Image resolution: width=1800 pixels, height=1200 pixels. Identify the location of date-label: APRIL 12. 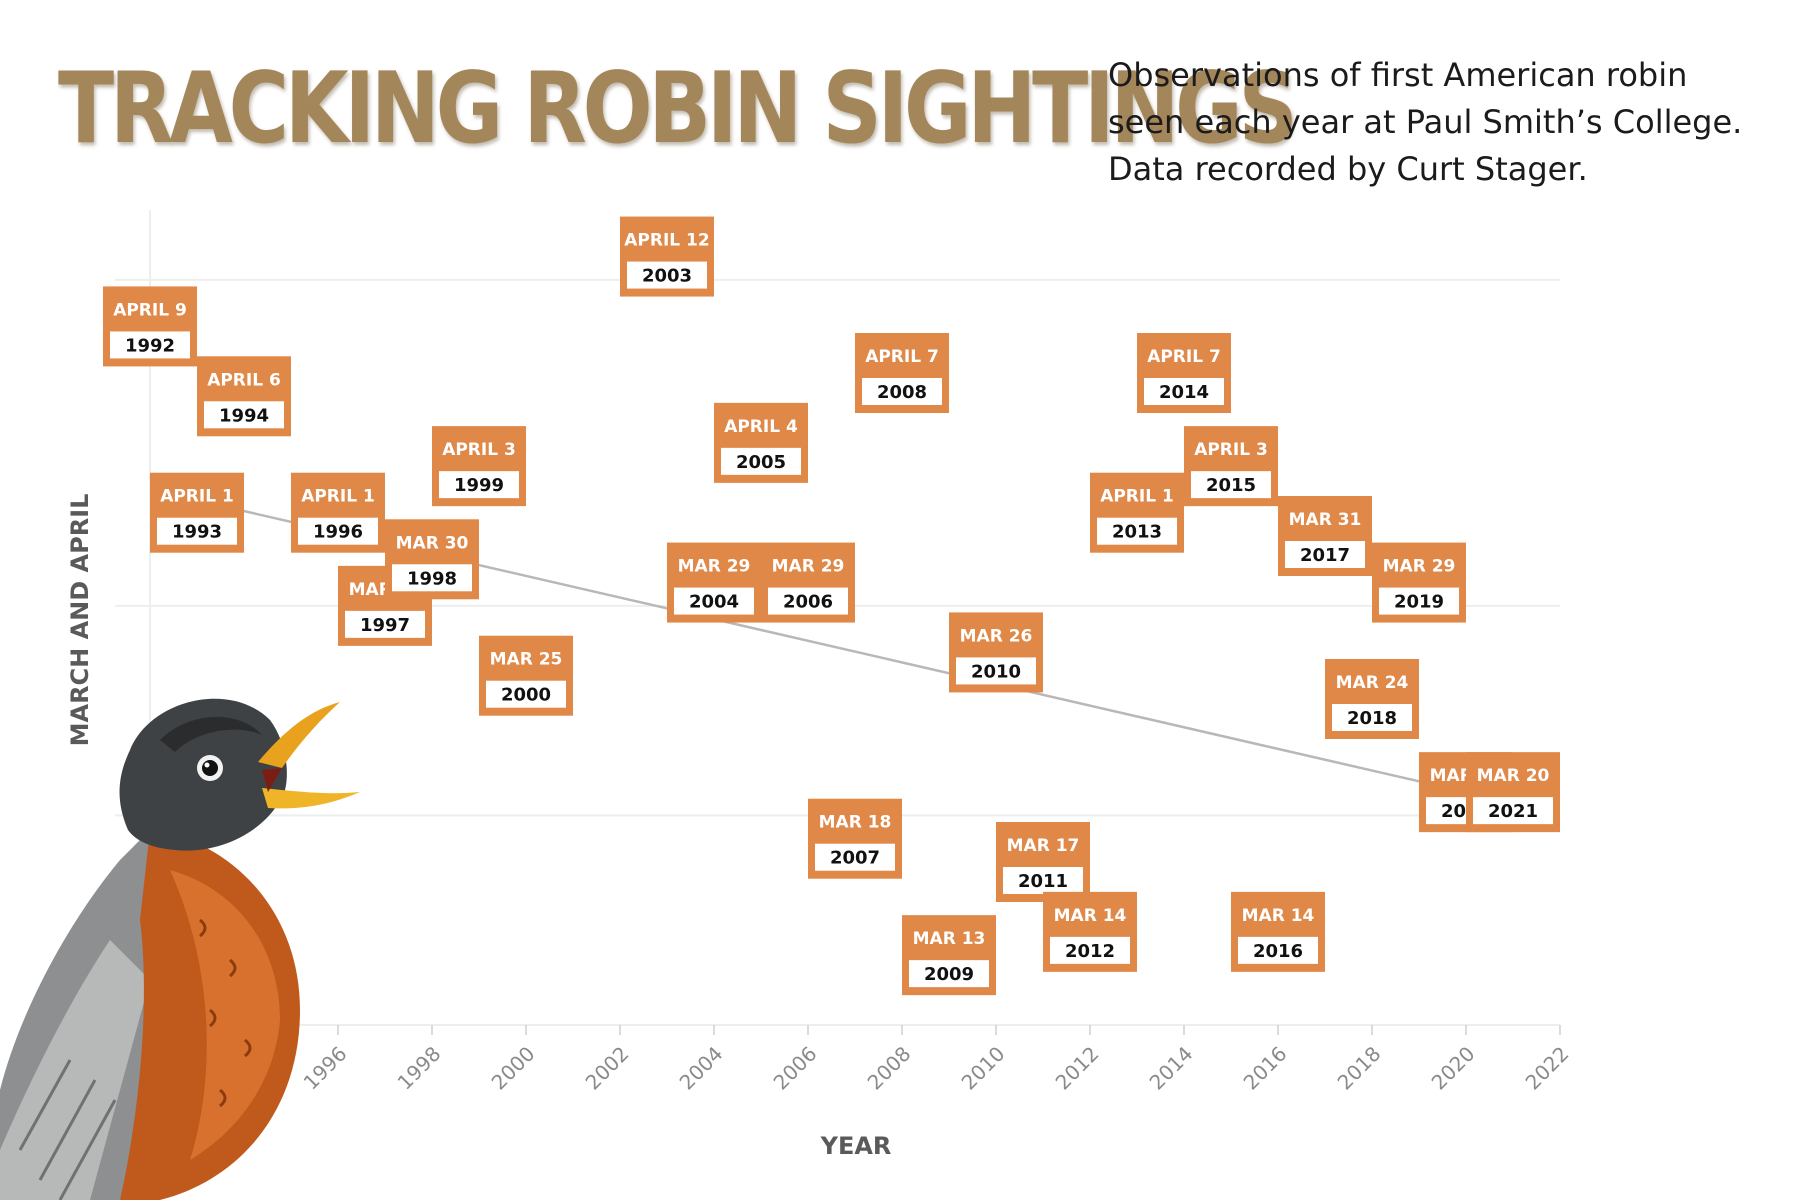
(666, 241).